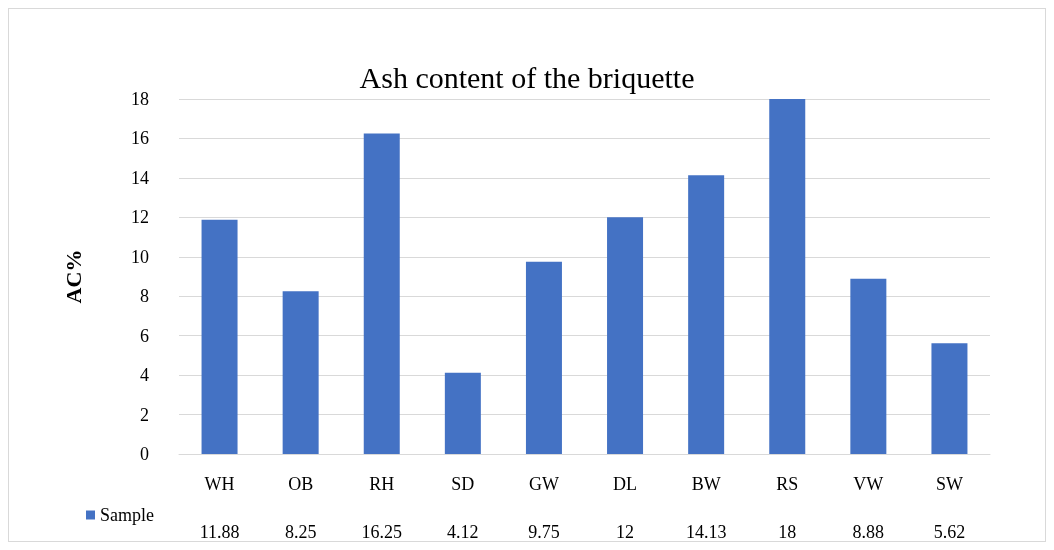 The height and width of the screenshot is (550, 1054). Describe the element at coordinates (381, 532) in the screenshot. I see `data-label: 16.25` at that location.